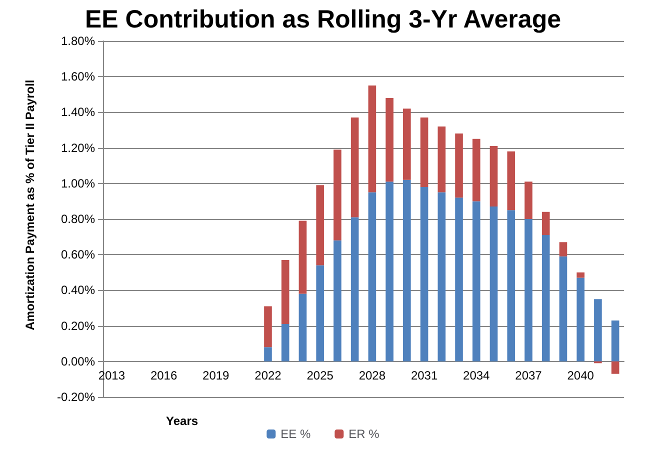 The width and height of the screenshot is (646, 467). Describe the element at coordinates (78, 112) in the screenshot. I see `y-tick-label: 1.40%` at that location.